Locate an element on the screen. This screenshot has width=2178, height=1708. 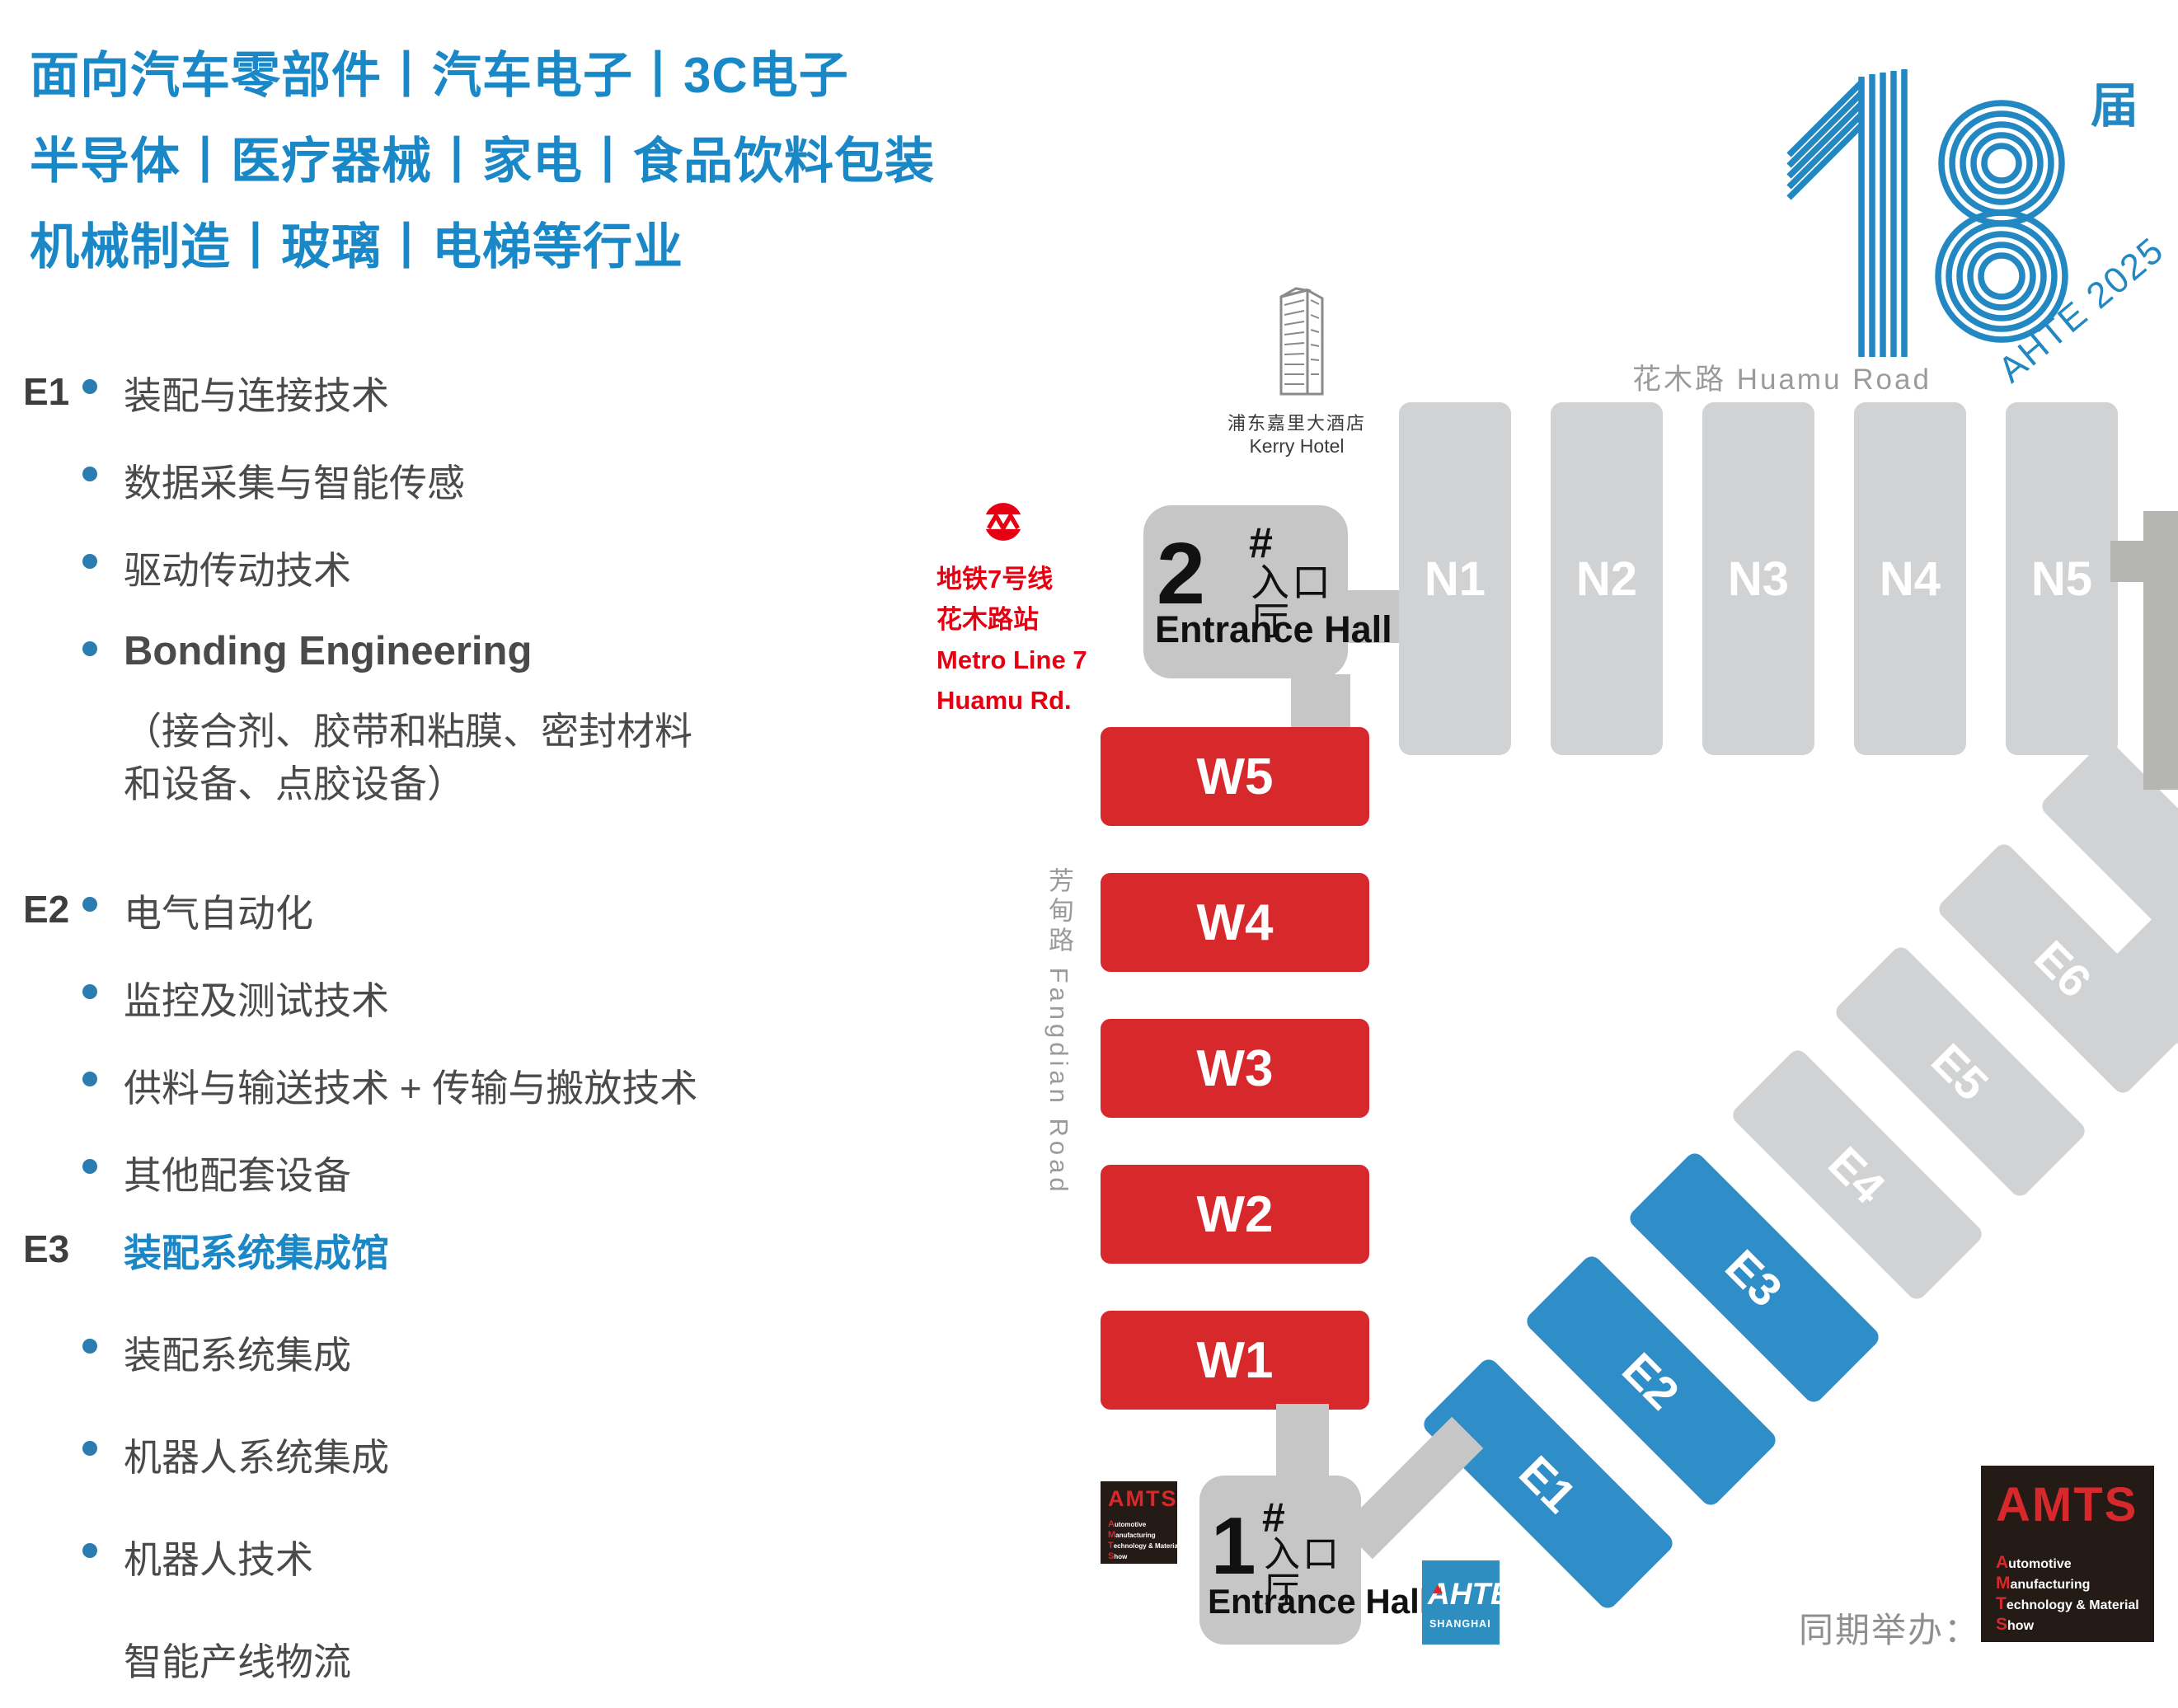
hall-n2: N2 is located at coordinates (1607, 578).